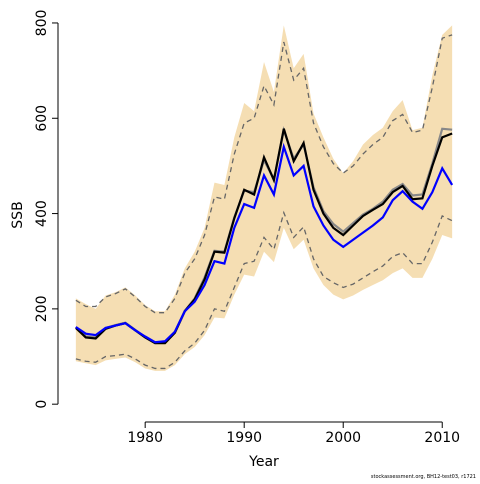 The image size is (480, 484). Describe the element at coordinates (42, 309) in the screenshot. I see `y-tick-label: 200` at that location.